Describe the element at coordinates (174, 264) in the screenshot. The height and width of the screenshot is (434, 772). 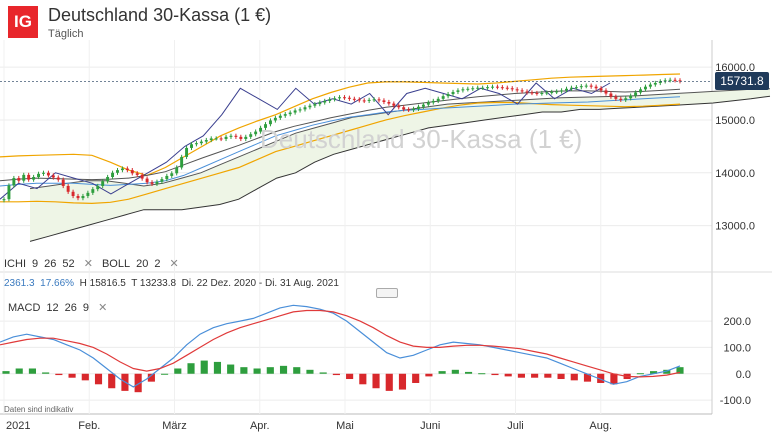
I see `remove-boll-button: ✕` at that location.